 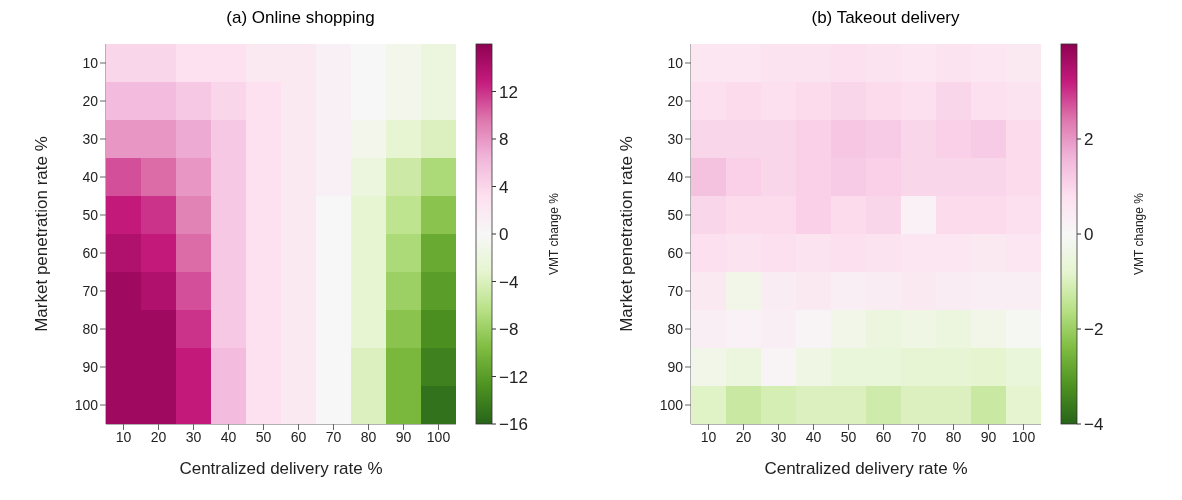 What do you see at coordinates (503, 187) in the screenshot?
I see `color-bar-label: 4` at bounding box center [503, 187].